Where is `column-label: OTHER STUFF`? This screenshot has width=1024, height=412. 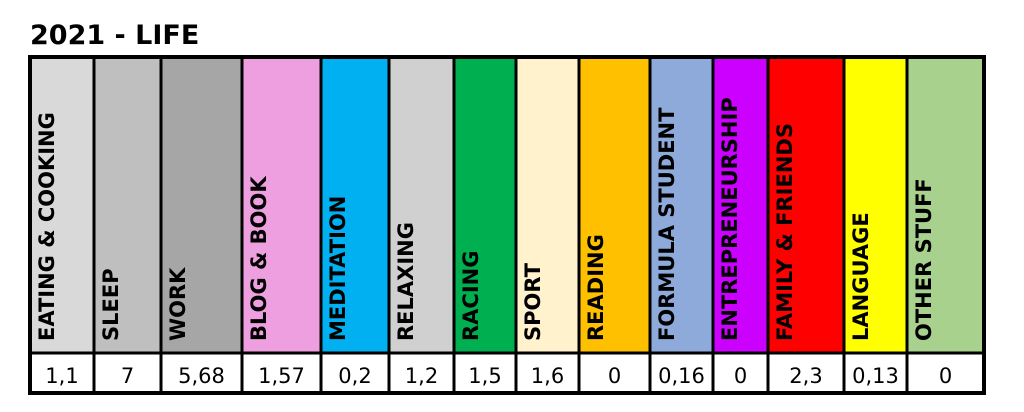 column-label: OTHER STUFF is located at coordinates (924, 259).